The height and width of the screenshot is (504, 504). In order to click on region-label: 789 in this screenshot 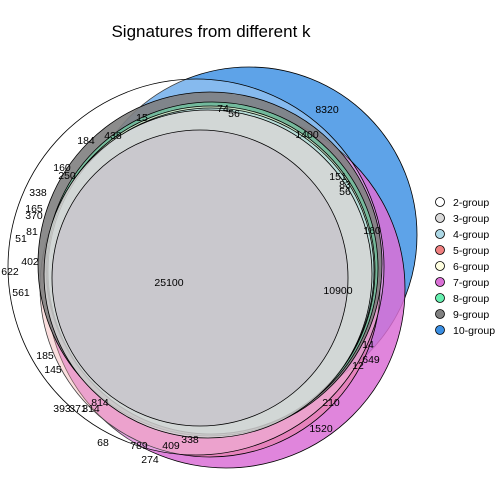, I will do `click(139, 446)`.